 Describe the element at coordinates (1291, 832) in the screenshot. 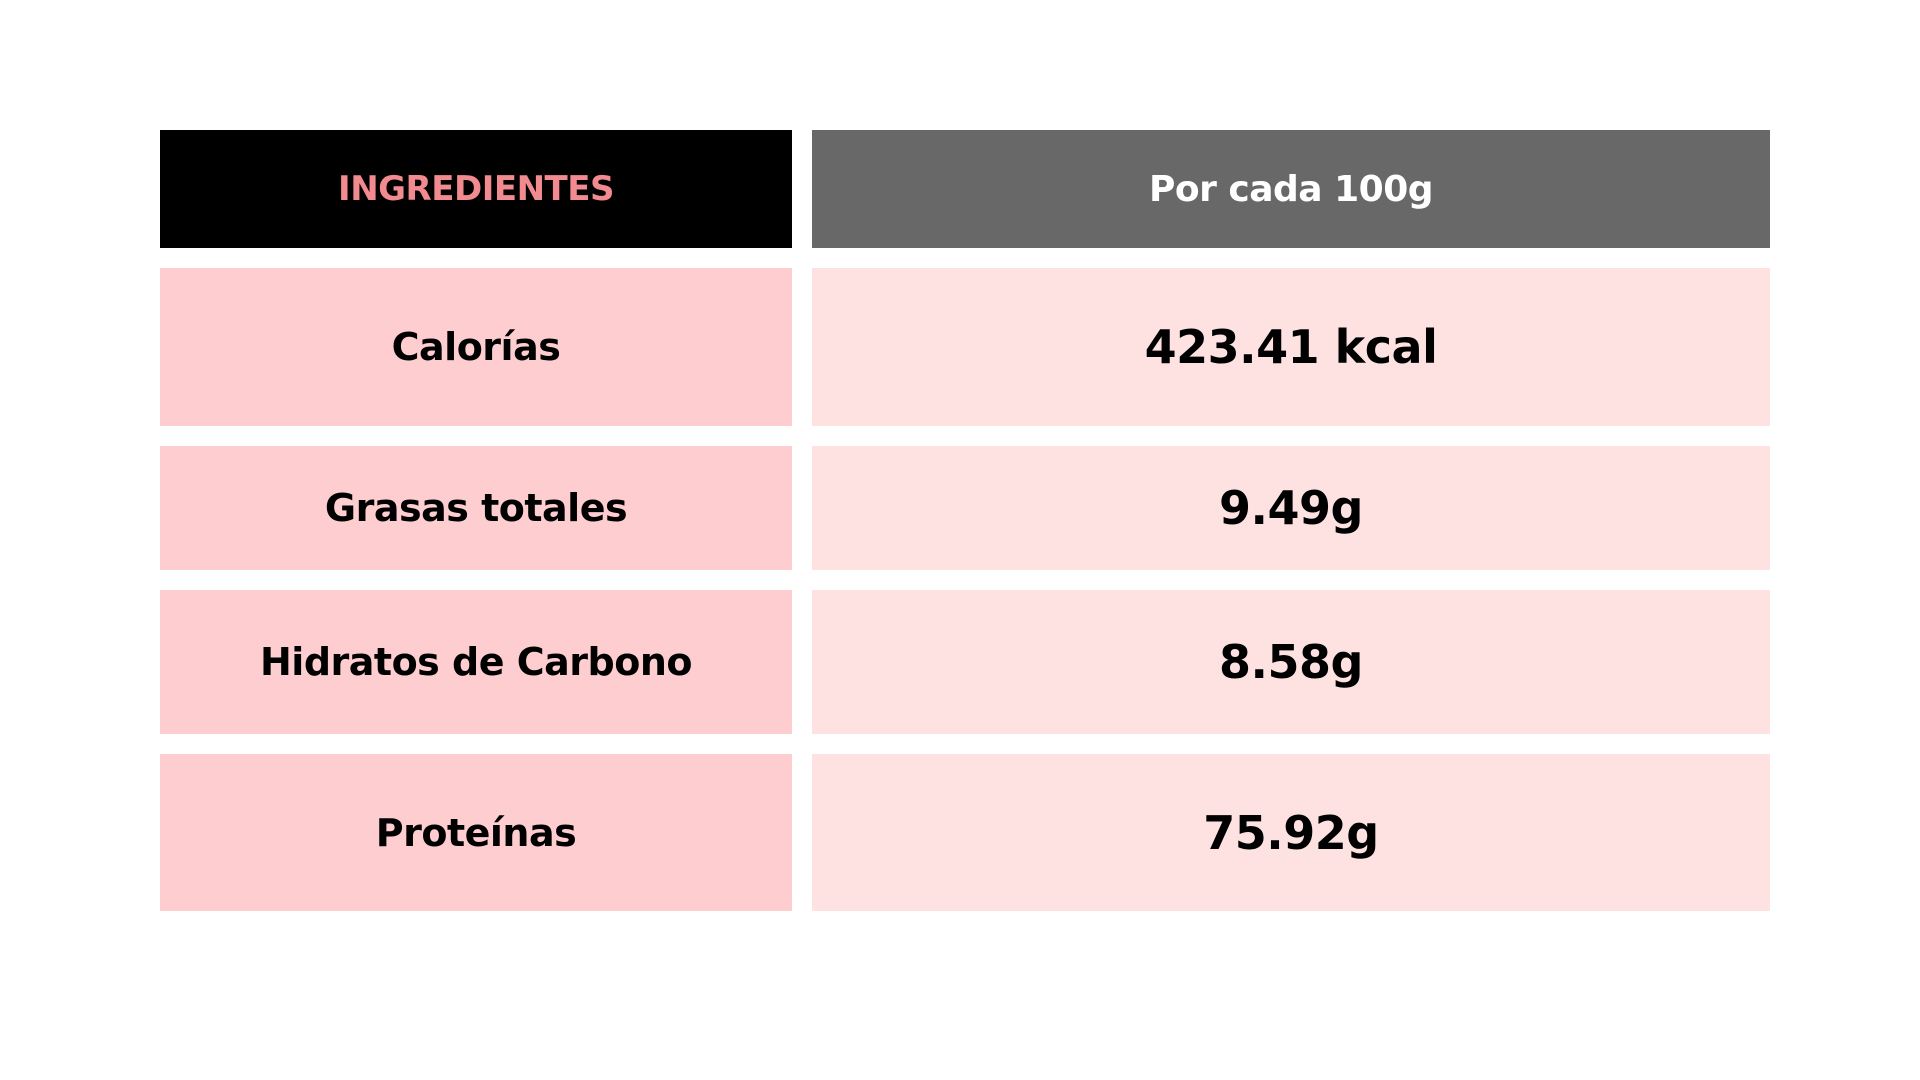

I see `row-value-proteins: 75.92g` at that location.